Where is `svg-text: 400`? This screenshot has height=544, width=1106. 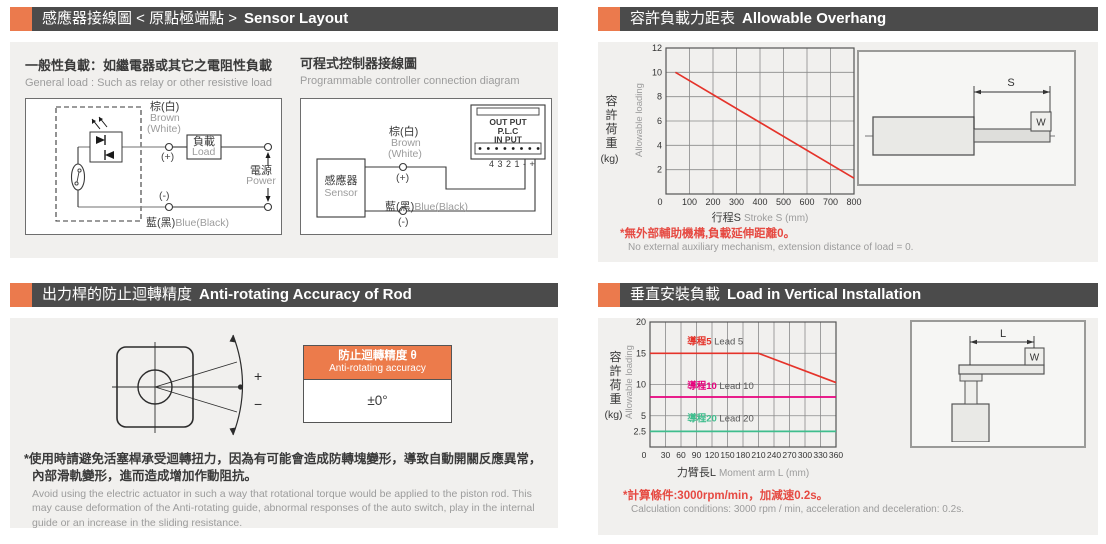
svg-text: 400 is located at coordinates (759, 202).